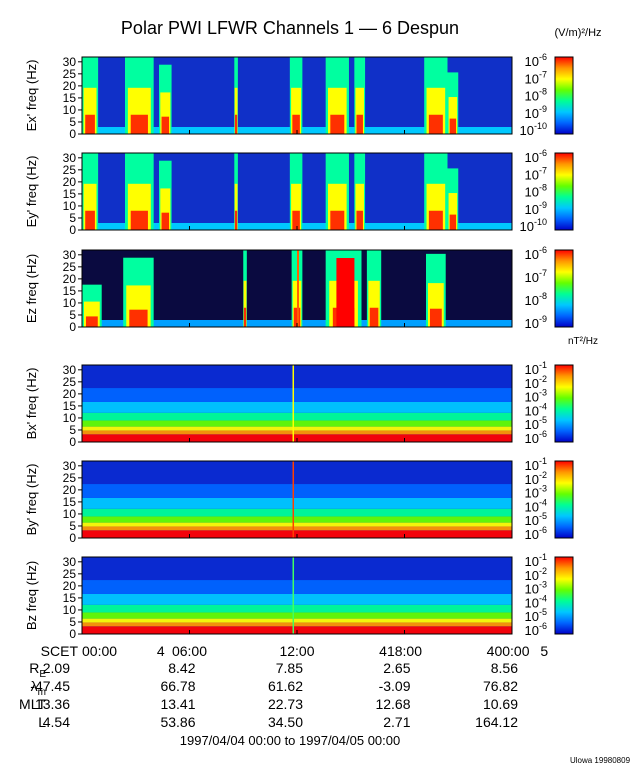  I want to click on ephemeris-value: 66.78, so click(177, 686).